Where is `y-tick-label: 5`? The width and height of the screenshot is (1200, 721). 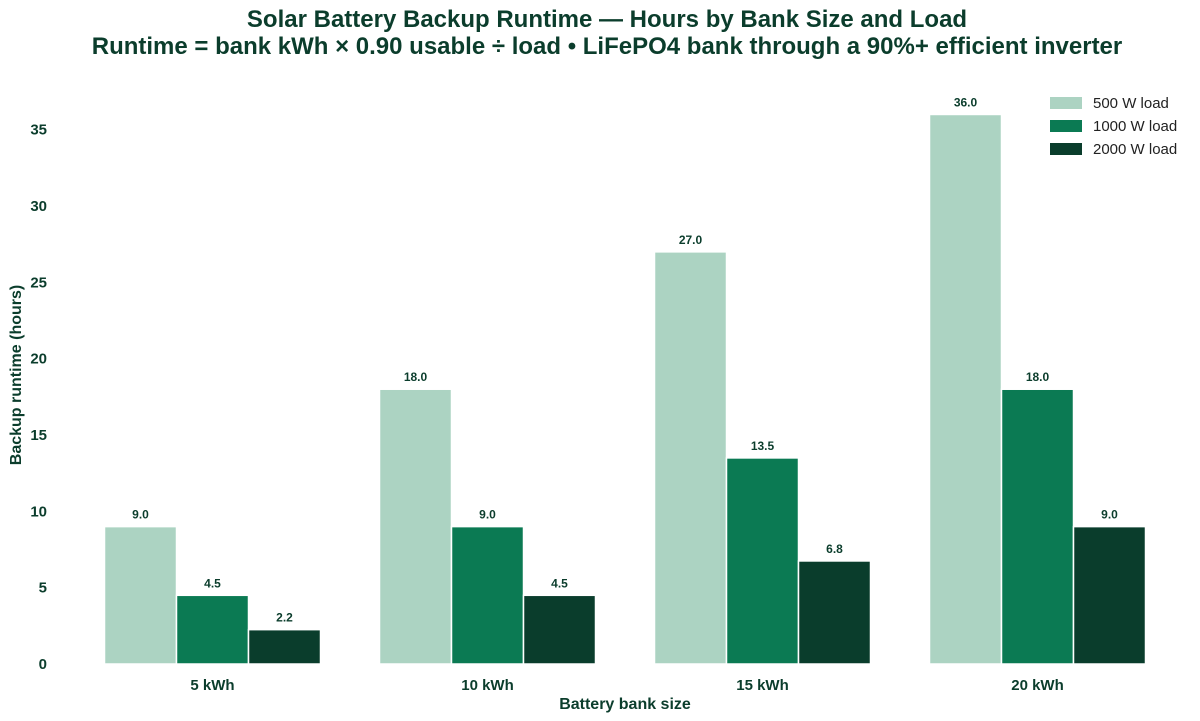 y-tick-label: 5 is located at coordinates (43, 588).